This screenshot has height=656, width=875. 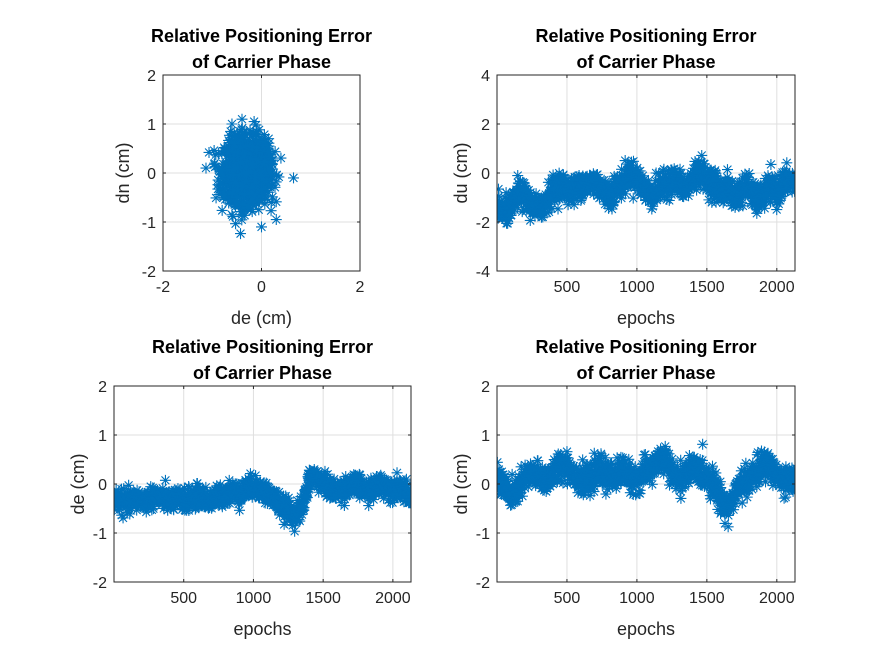 I want to click on x-tick-label: 2000, so click(x=777, y=287).